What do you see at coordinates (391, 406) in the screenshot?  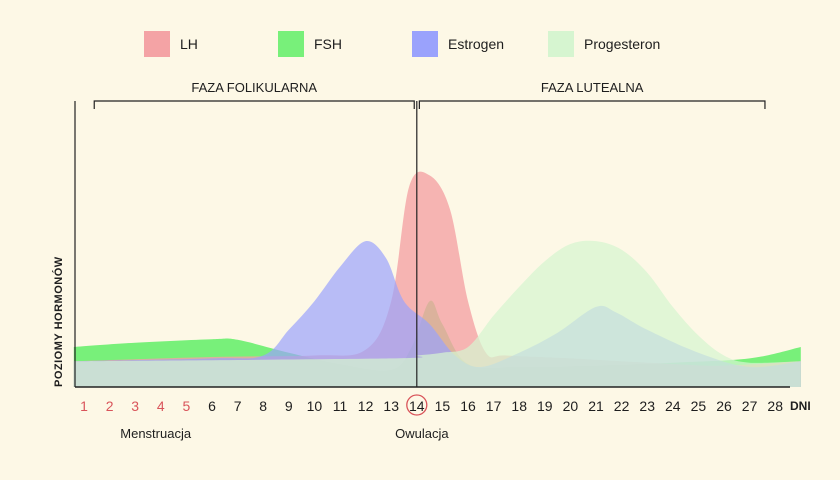 I see `x-tick-13: 13` at bounding box center [391, 406].